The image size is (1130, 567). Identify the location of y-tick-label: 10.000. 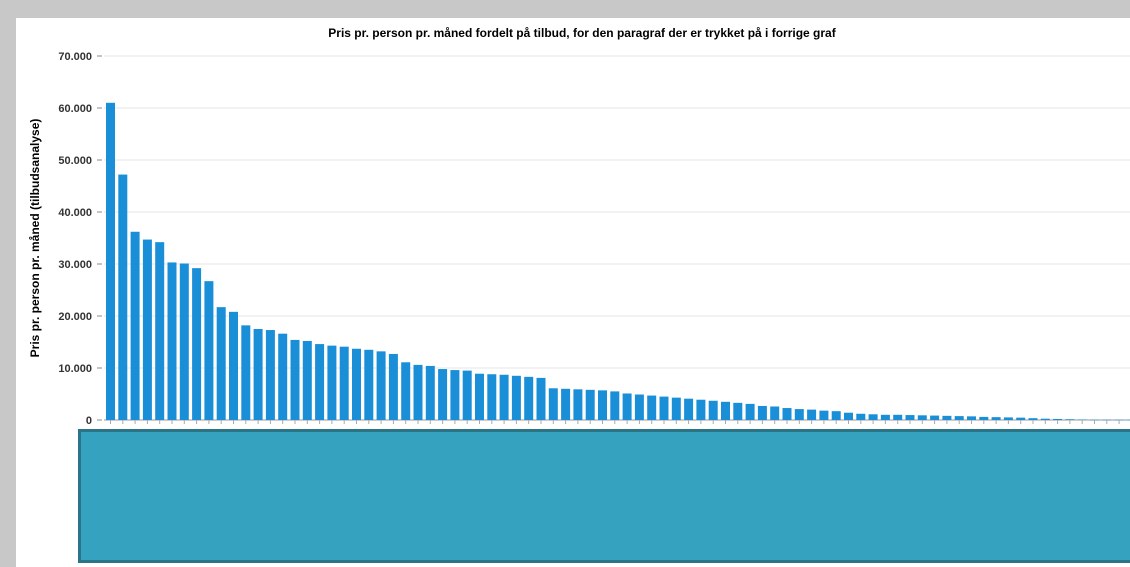
(75, 369).